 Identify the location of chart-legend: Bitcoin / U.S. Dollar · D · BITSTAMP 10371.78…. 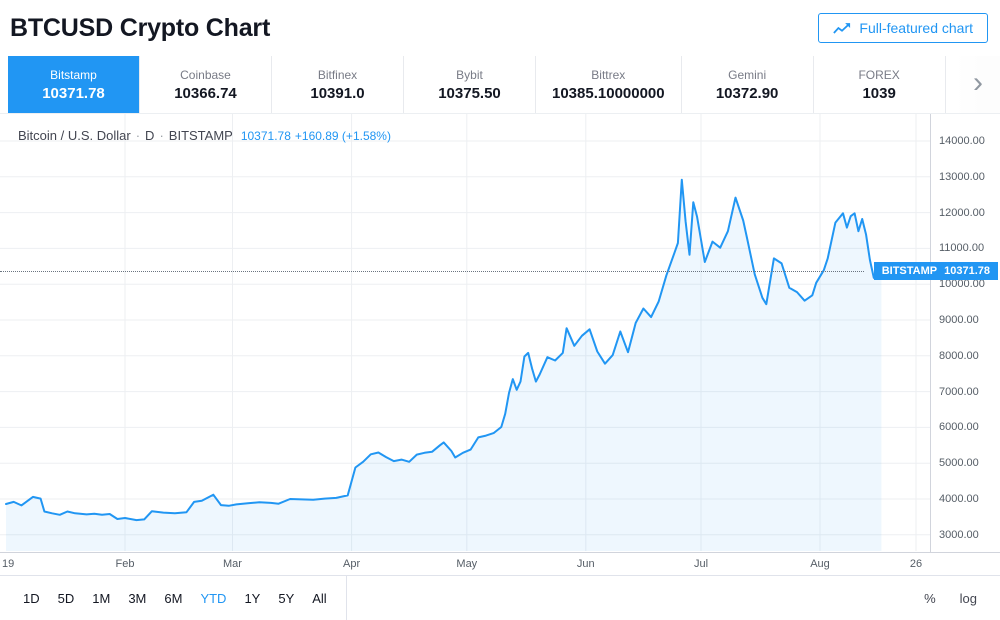
(206, 135).